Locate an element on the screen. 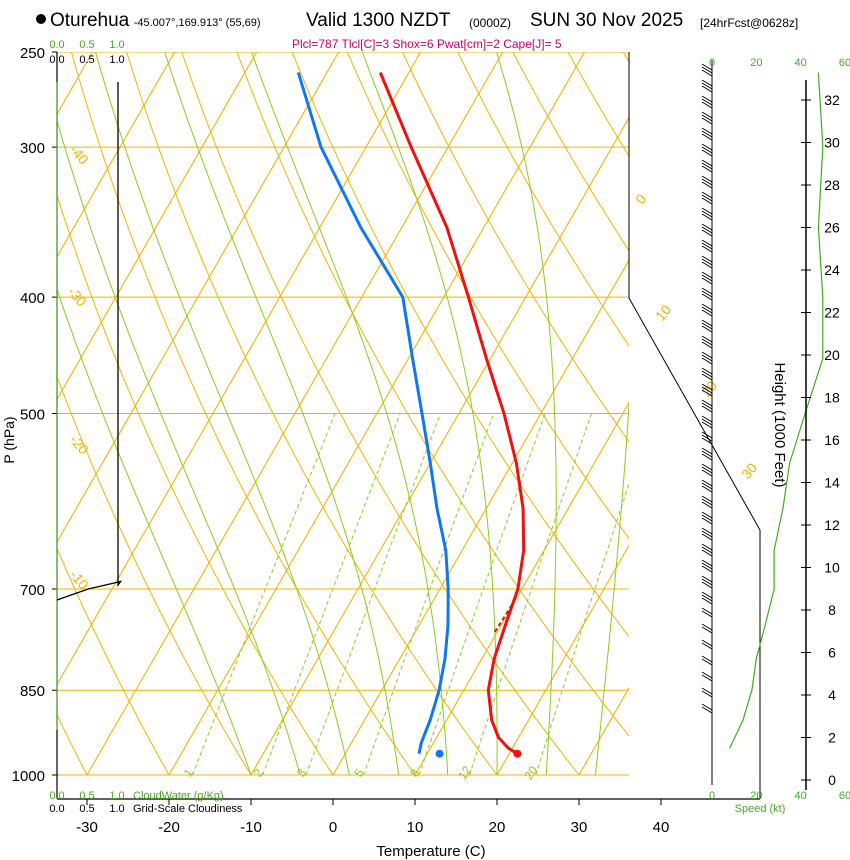 This screenshot has width=850, height=860. temperature-profile is located at coordinates (452, 413).